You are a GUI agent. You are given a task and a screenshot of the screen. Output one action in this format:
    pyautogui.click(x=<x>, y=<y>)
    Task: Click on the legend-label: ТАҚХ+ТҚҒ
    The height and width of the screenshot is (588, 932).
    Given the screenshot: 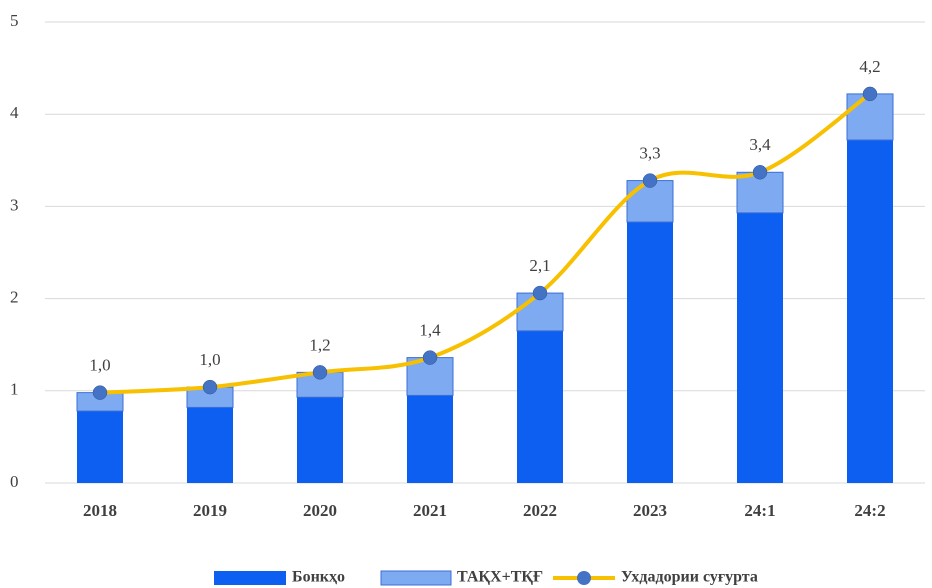 What is the action you would take?
    pyautogui.click(x=500, y=577)
    